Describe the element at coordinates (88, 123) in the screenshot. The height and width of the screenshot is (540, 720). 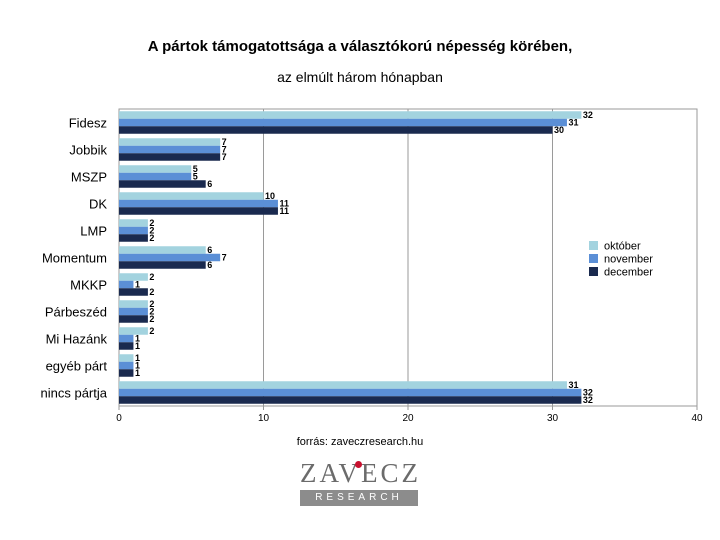
I see `category-label: Fidesz` at that location.